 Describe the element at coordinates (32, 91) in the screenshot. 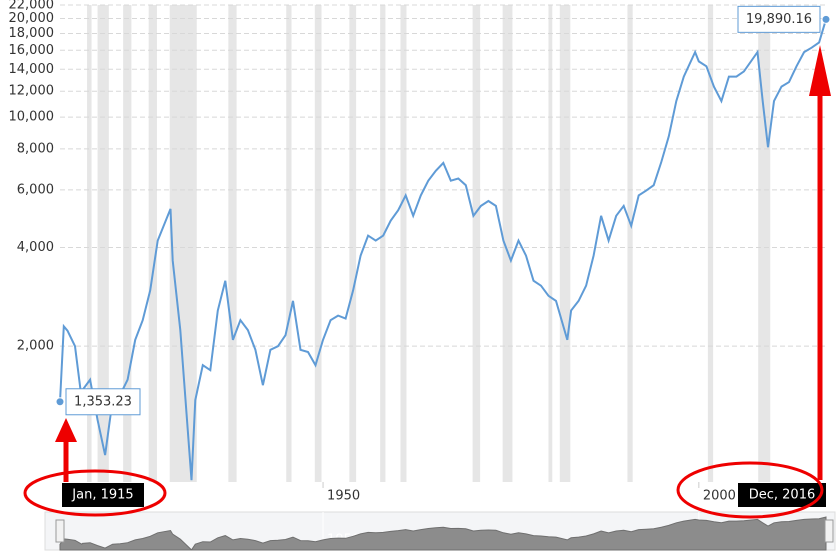

I see `y-tick-label: 12,000` at that location.